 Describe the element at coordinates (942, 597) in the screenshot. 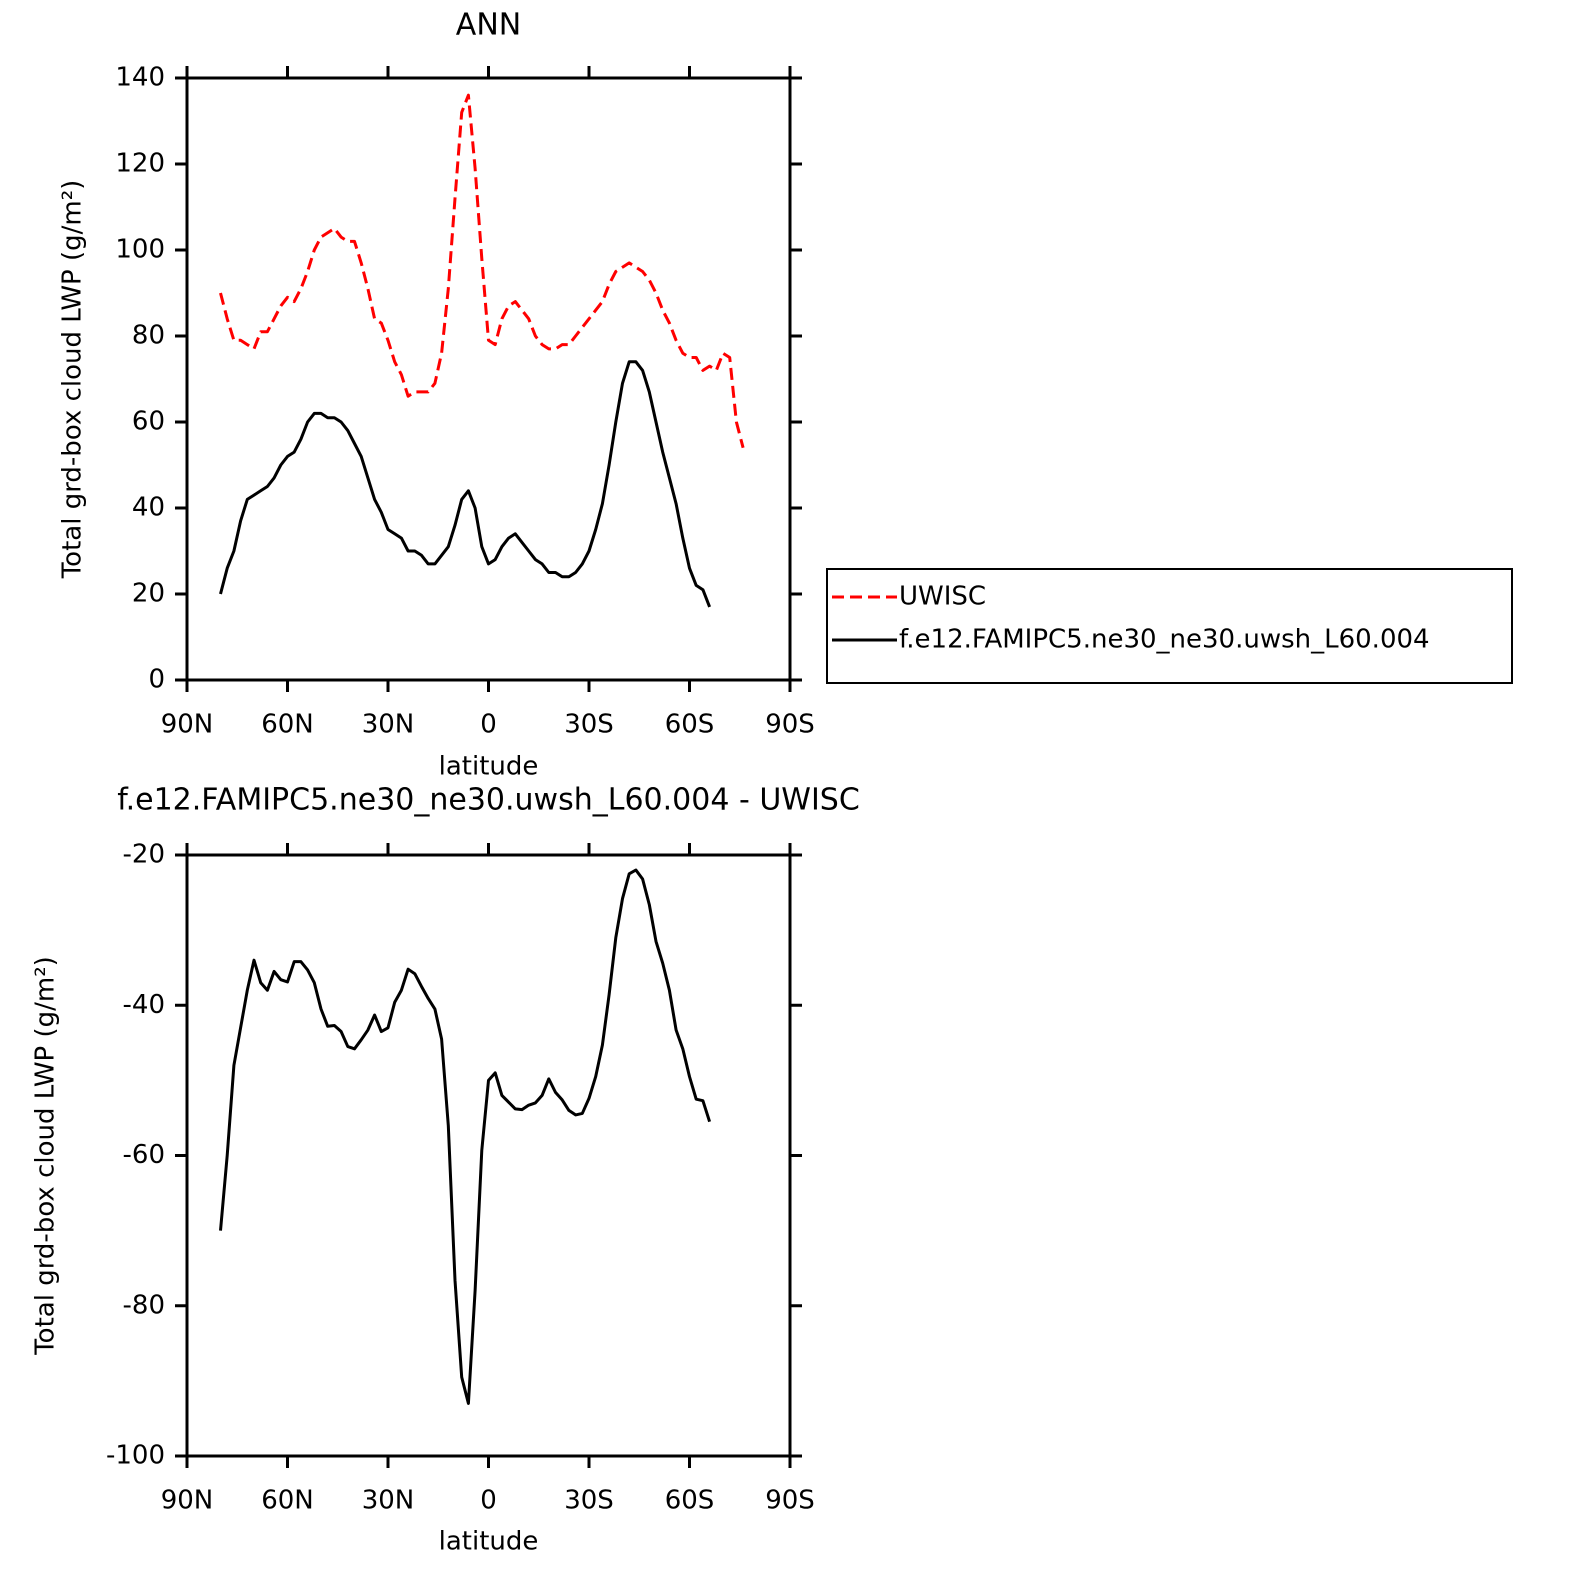

I see `legend-label: UWISC` at that location.